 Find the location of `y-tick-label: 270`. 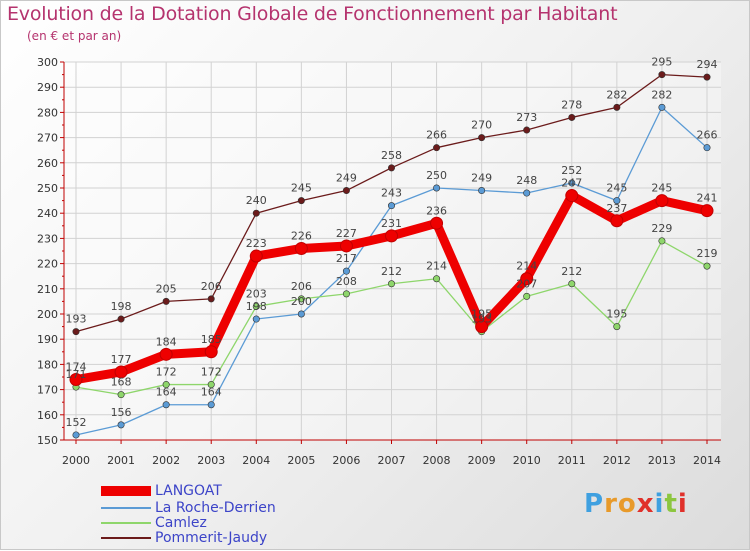

y-tick-label: 270 is located at coordinates (47, 138).